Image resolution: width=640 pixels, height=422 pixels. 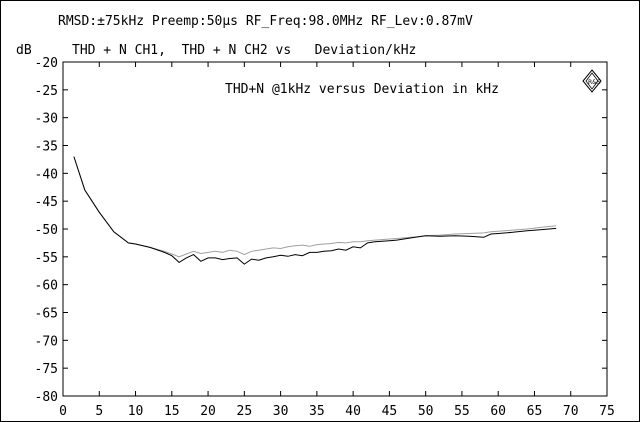 What do you see at coordinates (390, 411) in the screenshot?
I see `x-tick-label: 45` at bounding box center [390, 411].